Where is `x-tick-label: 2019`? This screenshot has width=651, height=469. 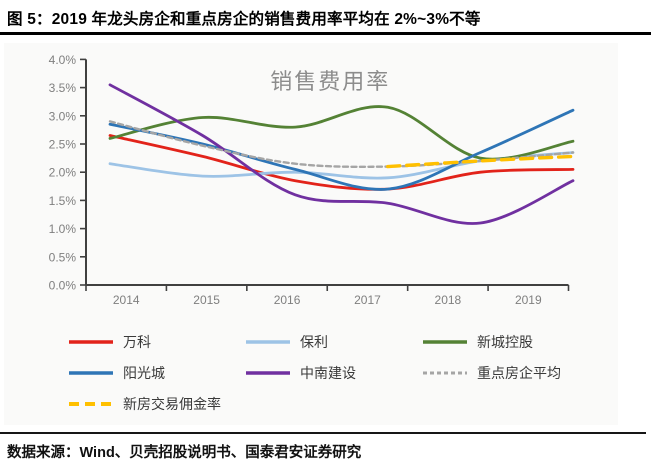 x-tick-label: 2019 is located at coordinates (528, 300).